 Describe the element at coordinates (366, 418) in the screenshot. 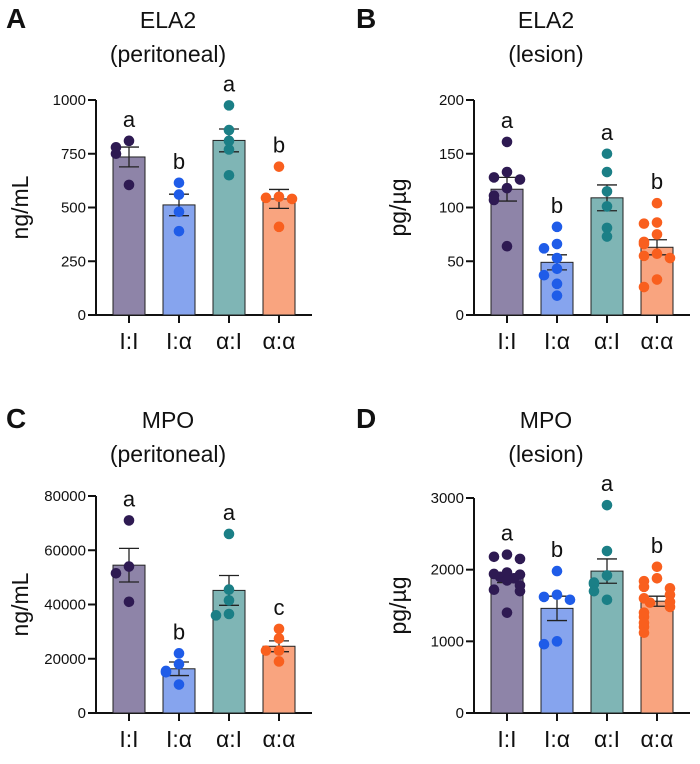

I see `panel-letter: D` at that location.